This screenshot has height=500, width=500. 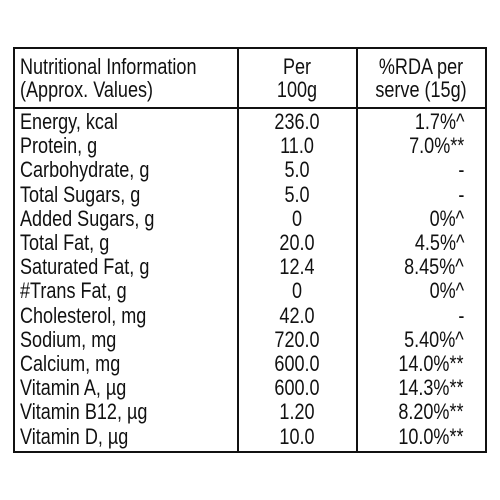 What do you see at coordinates (431, 436) in the screenshot?
I see `rda-value: 10.0%**` at bounding box center [431, 436].